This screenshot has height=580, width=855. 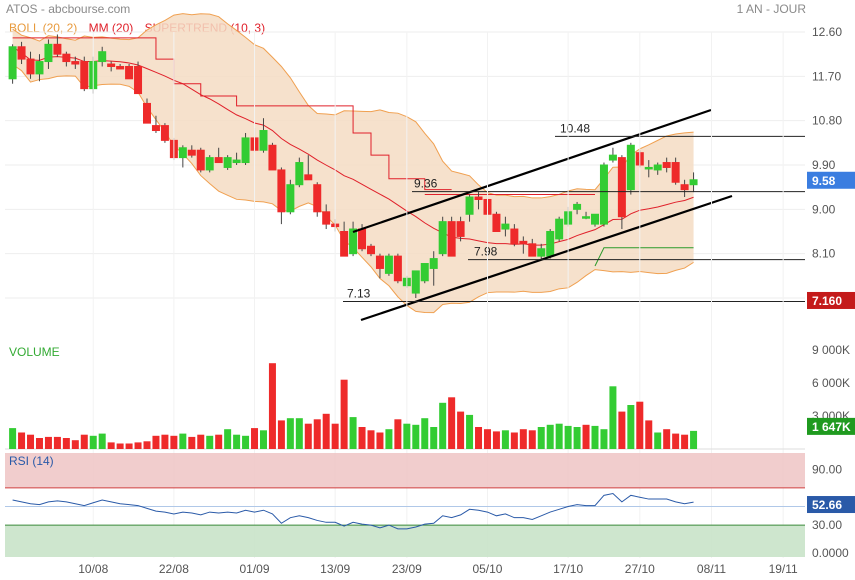 I want to click on volume-tick-label: 9 000K, so click(x=831, y=350).